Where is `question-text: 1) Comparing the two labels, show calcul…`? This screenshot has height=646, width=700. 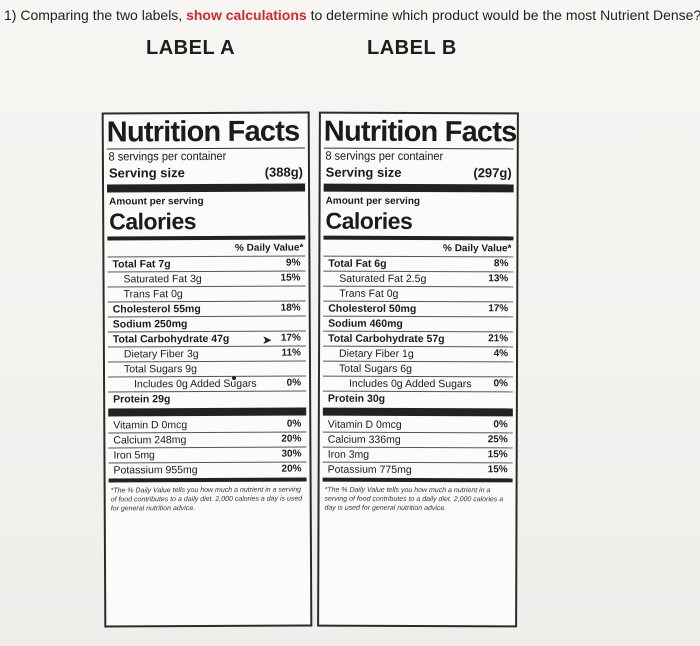 question-text: 1) Comparing the two labels, show calcul… is located at coordinates (352, 15).